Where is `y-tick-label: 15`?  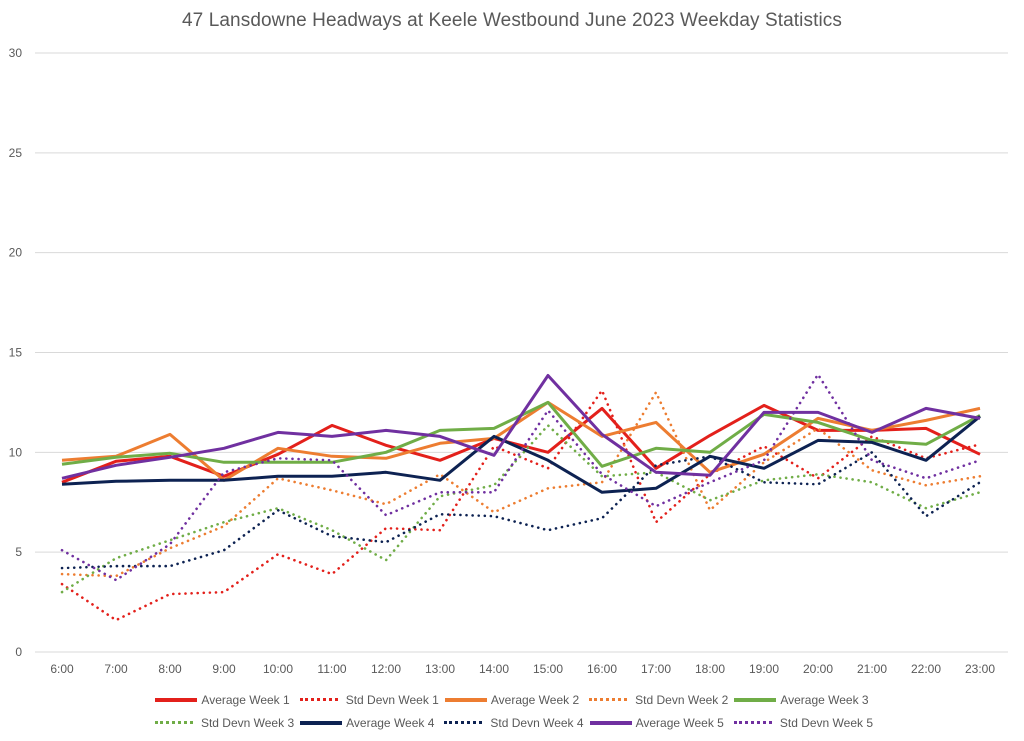
y-tick-label: 15 is located at coordinates (16, 353).